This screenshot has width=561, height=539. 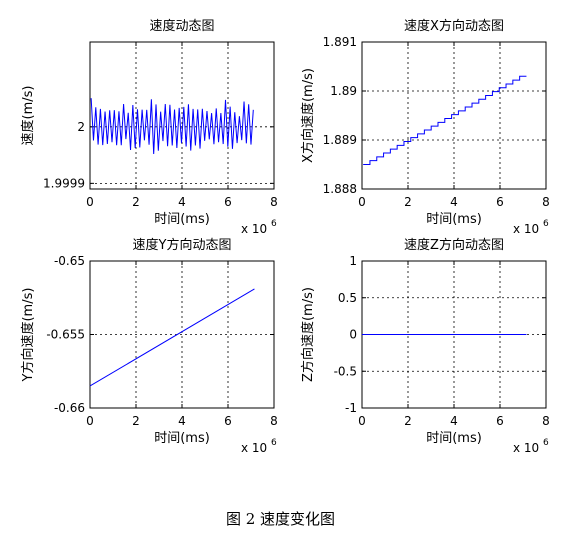 What do you see at coordinates (454, 245) in the screenshot?
I see `subplot-title: 速度Z方向动态图` at bounding box center [454, 245].